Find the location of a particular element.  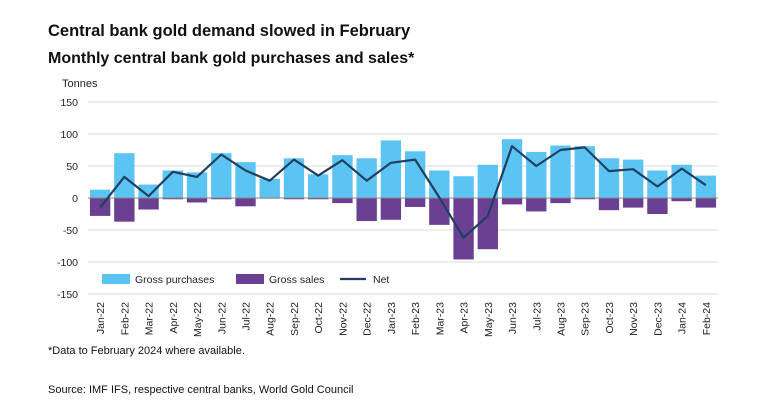

x-tick-label: Jul-22 is located at coordinates (247, 316).